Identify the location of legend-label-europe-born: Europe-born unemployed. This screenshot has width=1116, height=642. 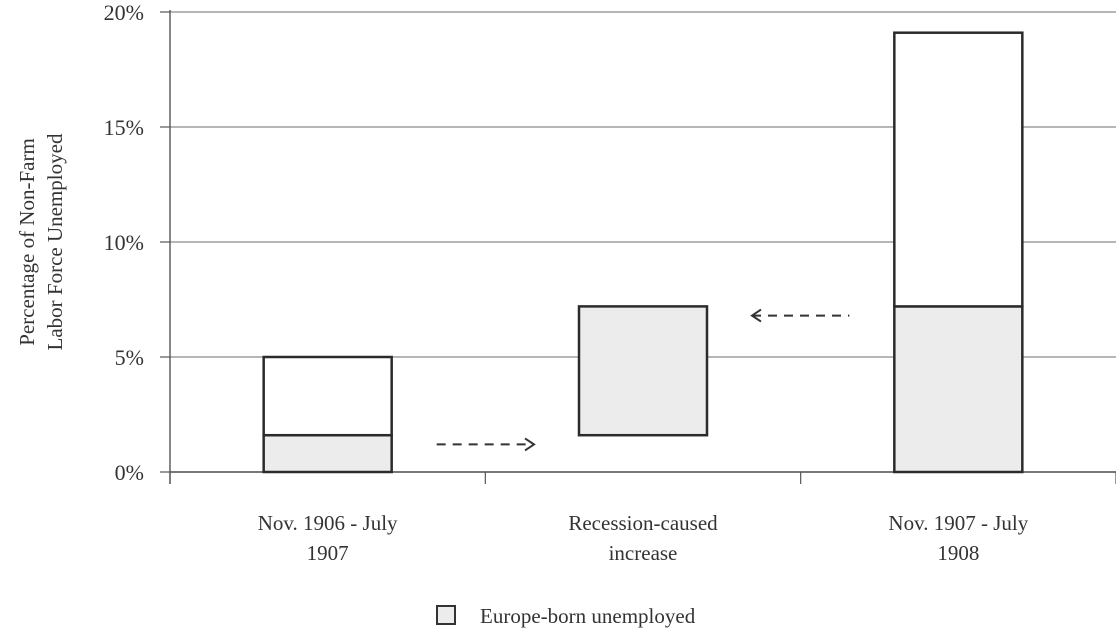
(588, 616).